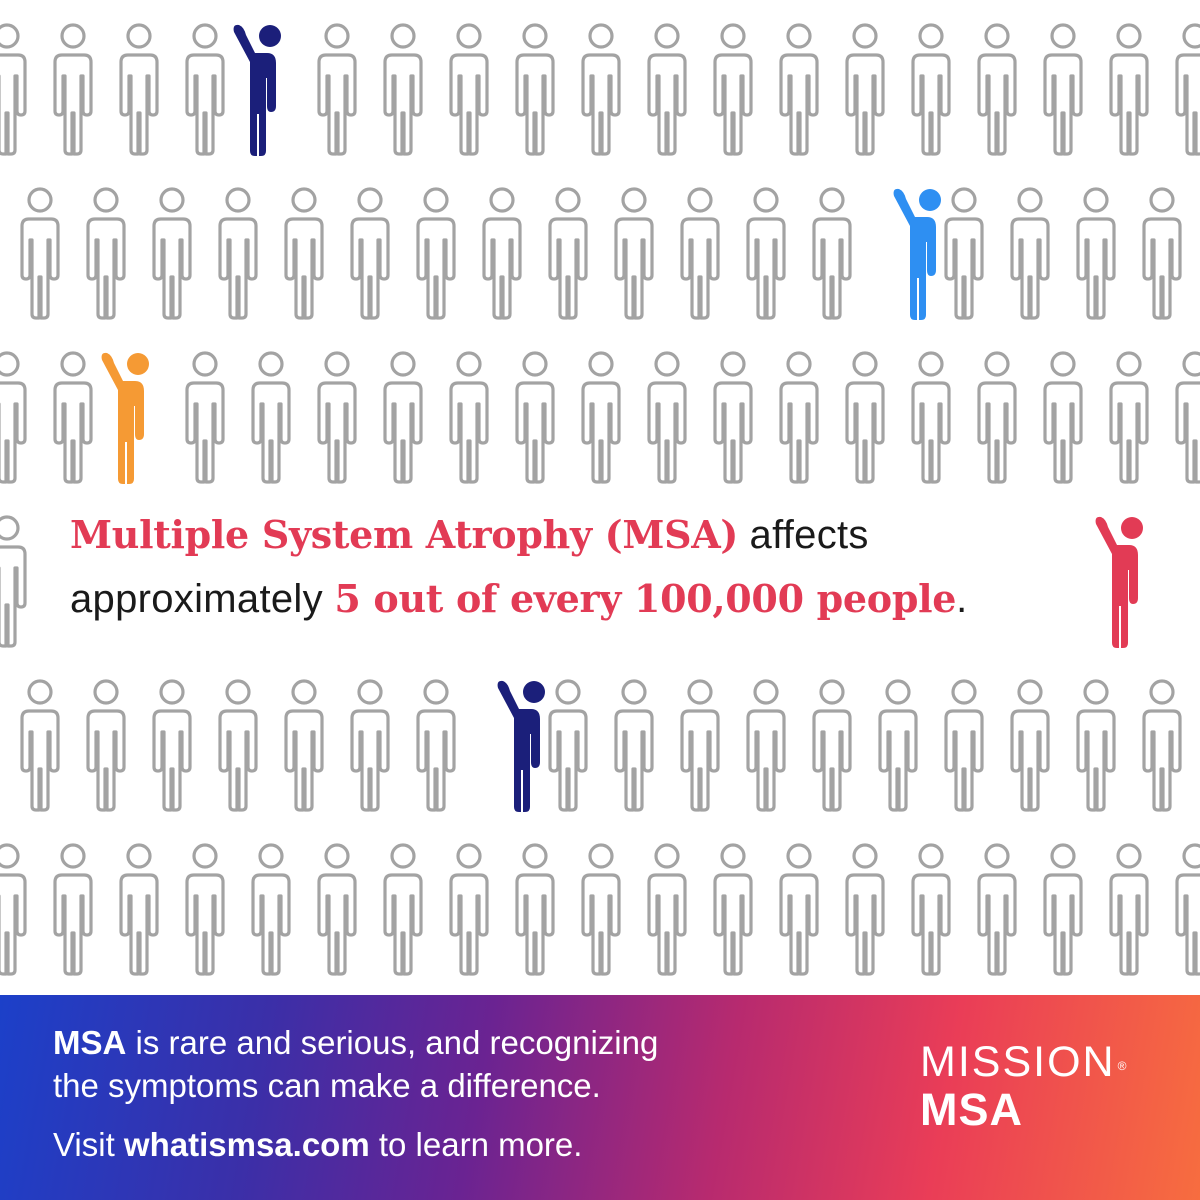 The width and height of the screenshot is (1200, 1200). Describe the element at coordinates (404, 534) in the screenshot. I see `headline-condition: Multiple System Atrophy (MSA)` at that location.